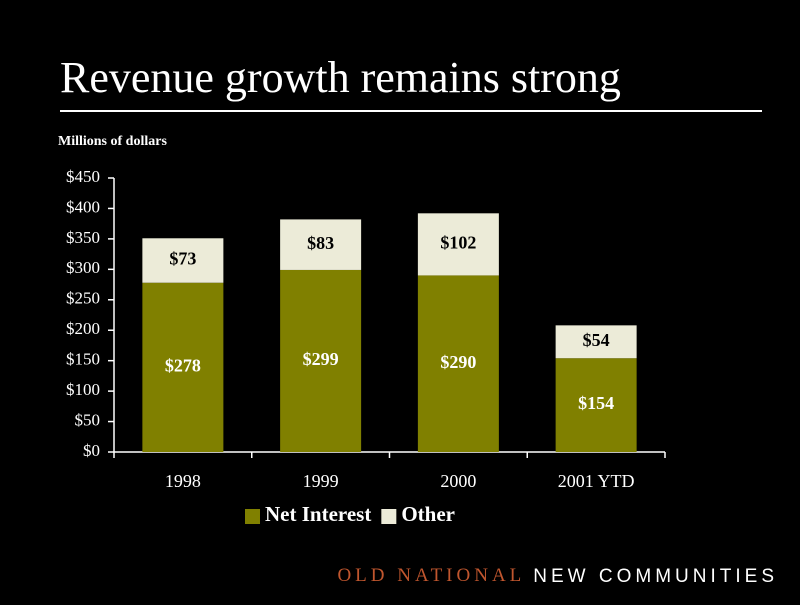 This screenshot has height=605, width=800. I want to click on legend-label: Other, so click(428, 514).